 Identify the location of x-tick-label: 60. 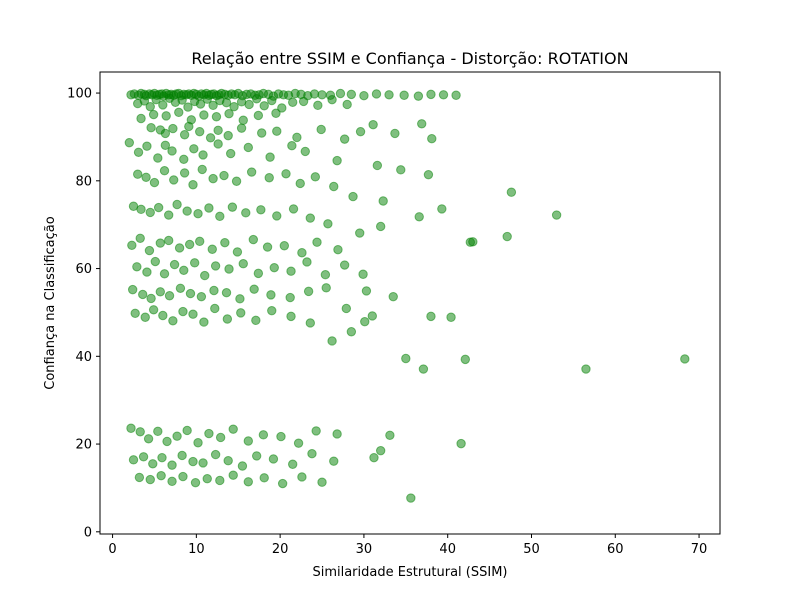
(615, 549).